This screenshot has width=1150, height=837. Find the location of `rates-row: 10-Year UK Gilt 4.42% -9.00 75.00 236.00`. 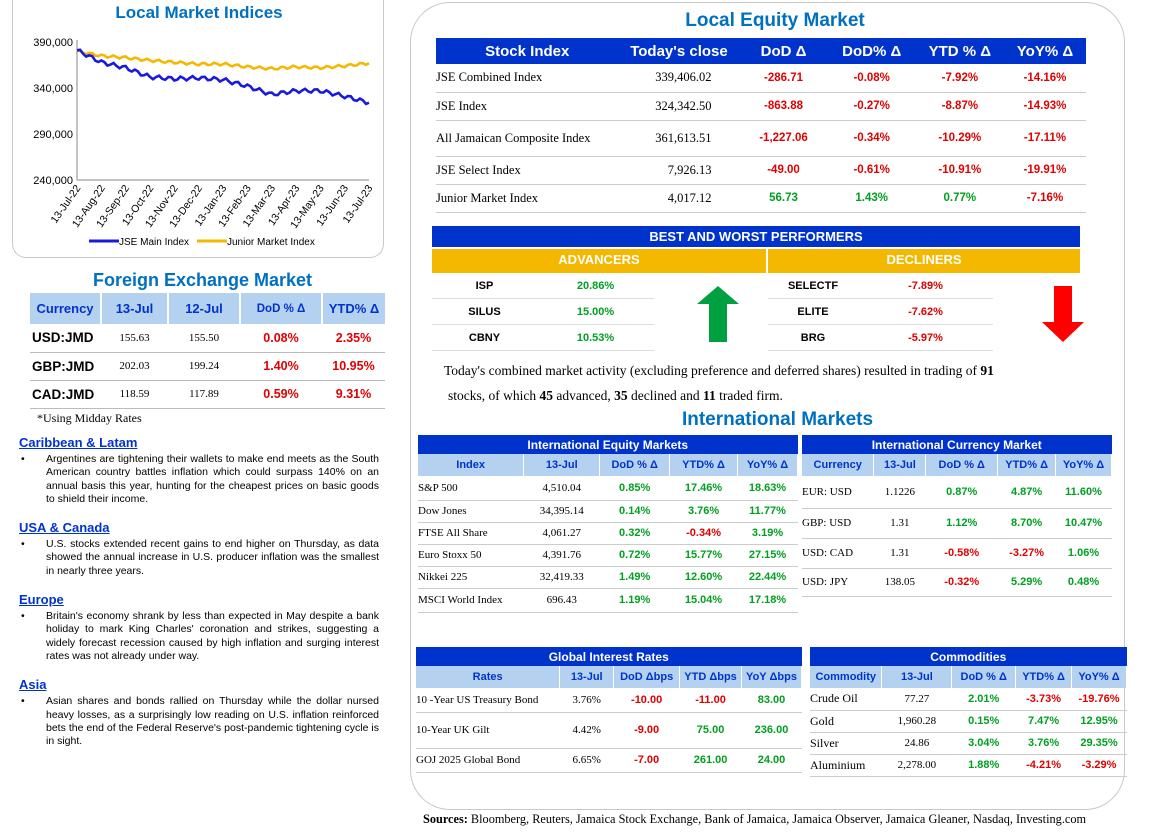

rates-row: 10-Year UK Gilt 4.42% -9.00 75.00 236.00 is located at coordinates (609, 730).